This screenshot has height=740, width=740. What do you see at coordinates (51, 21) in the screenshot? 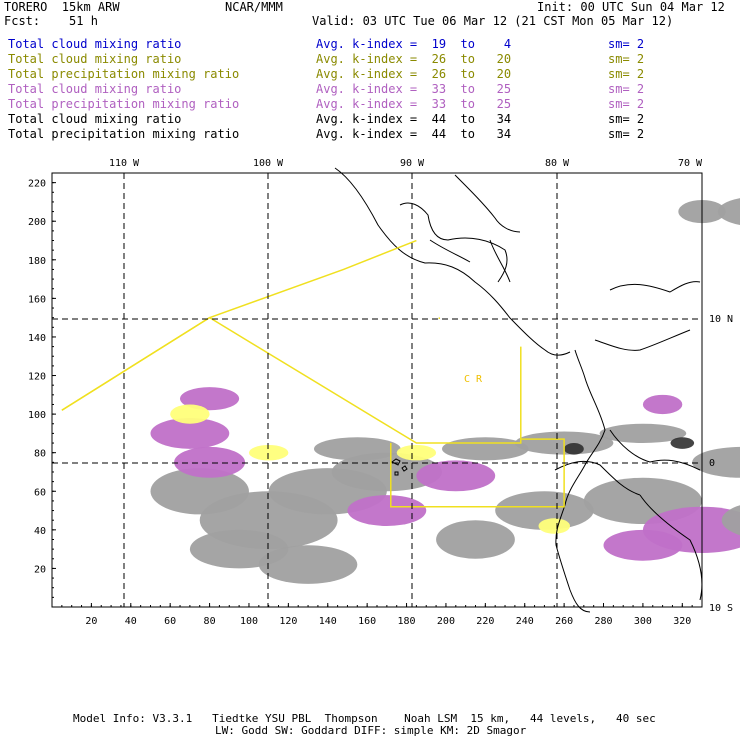
I see `forecast-hour: Fcst: 51 h` at bounding box center [51, 21].